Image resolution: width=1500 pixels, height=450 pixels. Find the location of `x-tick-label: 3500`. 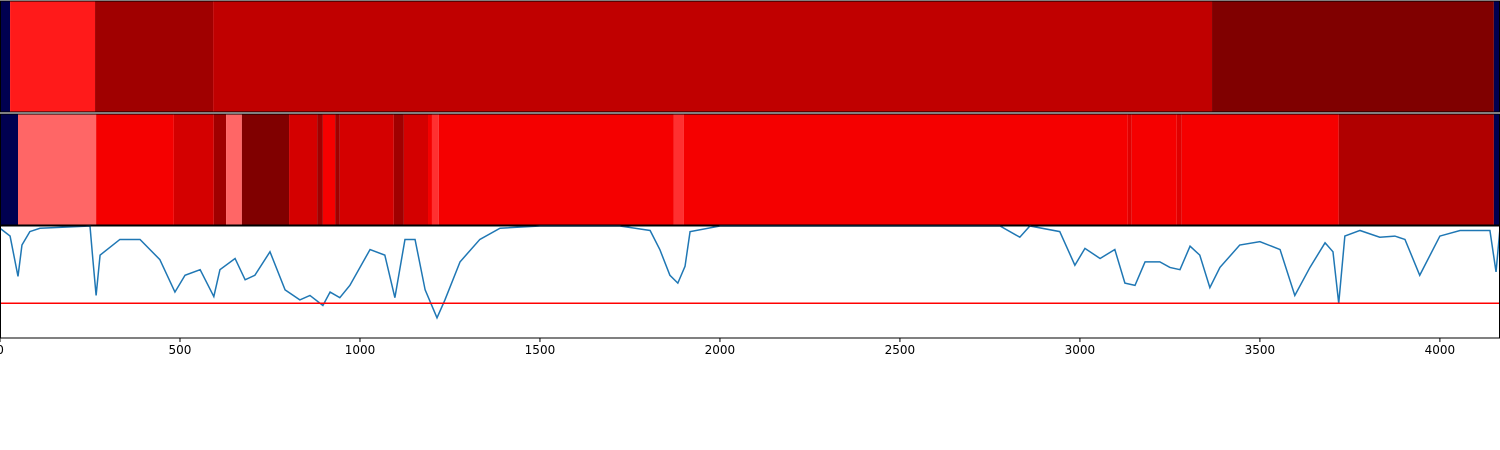

x-tick-label: 3500 is located at coordinates (1260, 350).